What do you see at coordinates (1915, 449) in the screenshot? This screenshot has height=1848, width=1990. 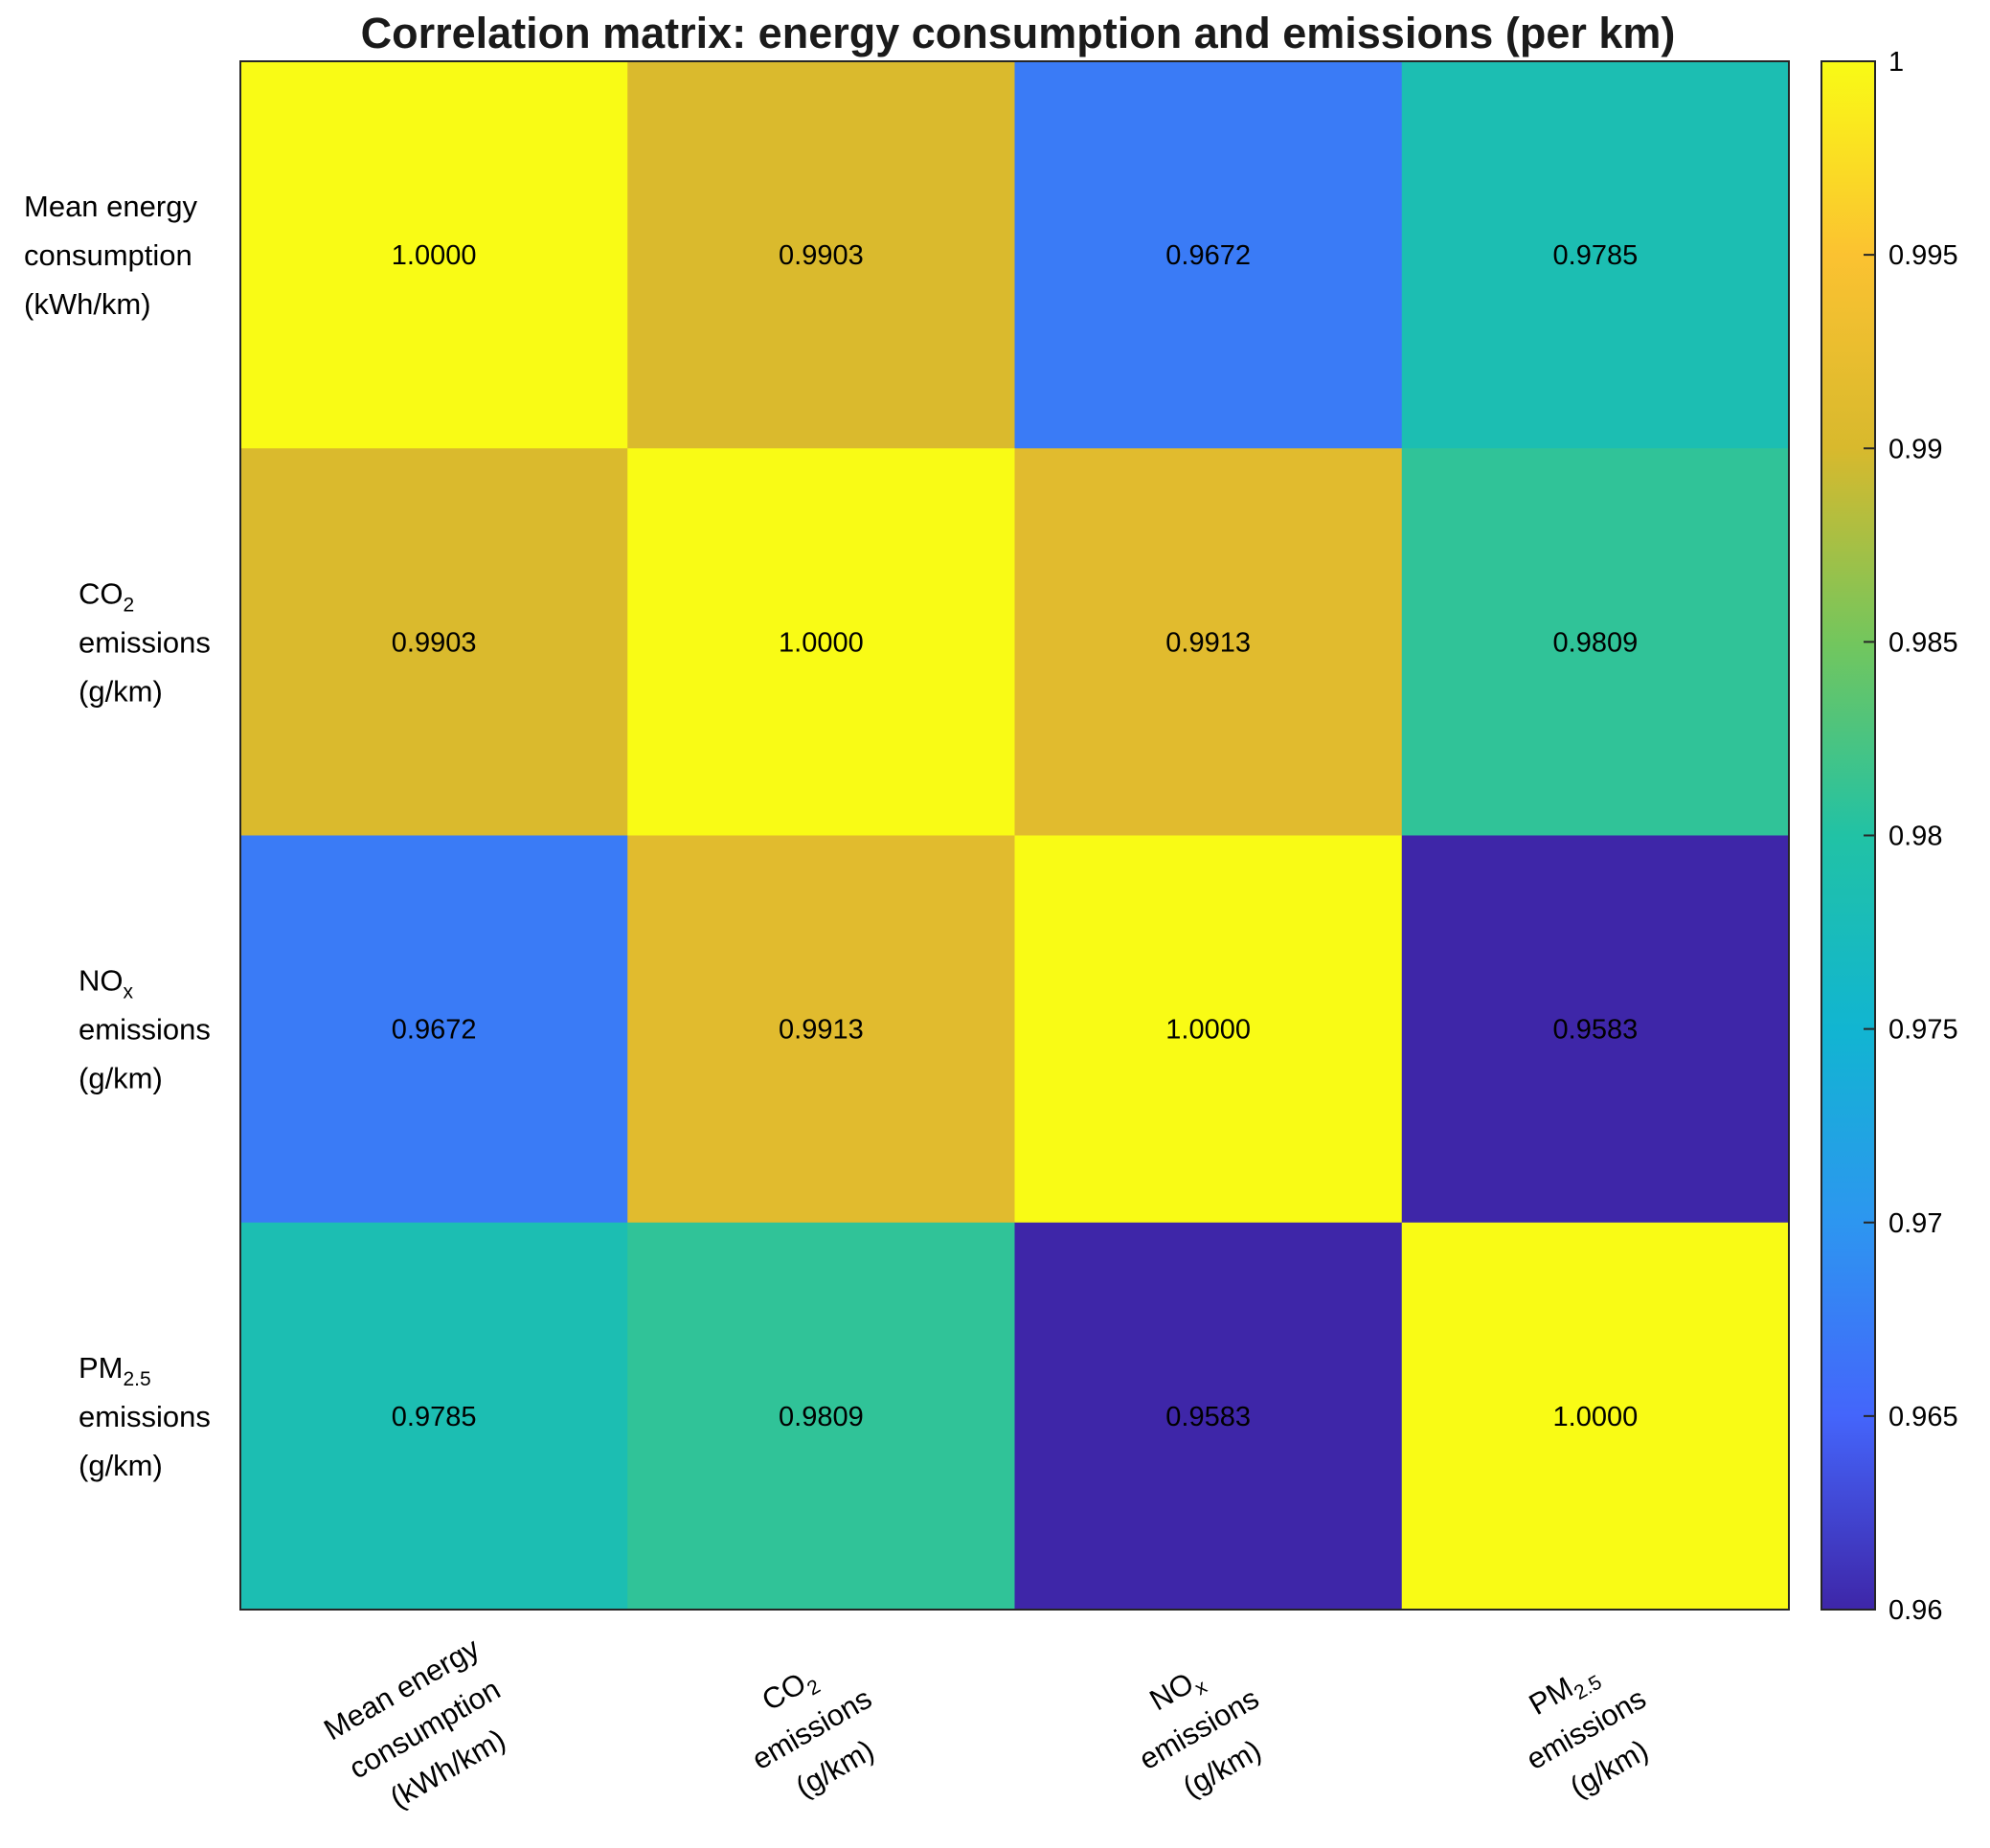 I see `colorbar-tick-label-6: 0.99` at bounding box center [1915, 449].